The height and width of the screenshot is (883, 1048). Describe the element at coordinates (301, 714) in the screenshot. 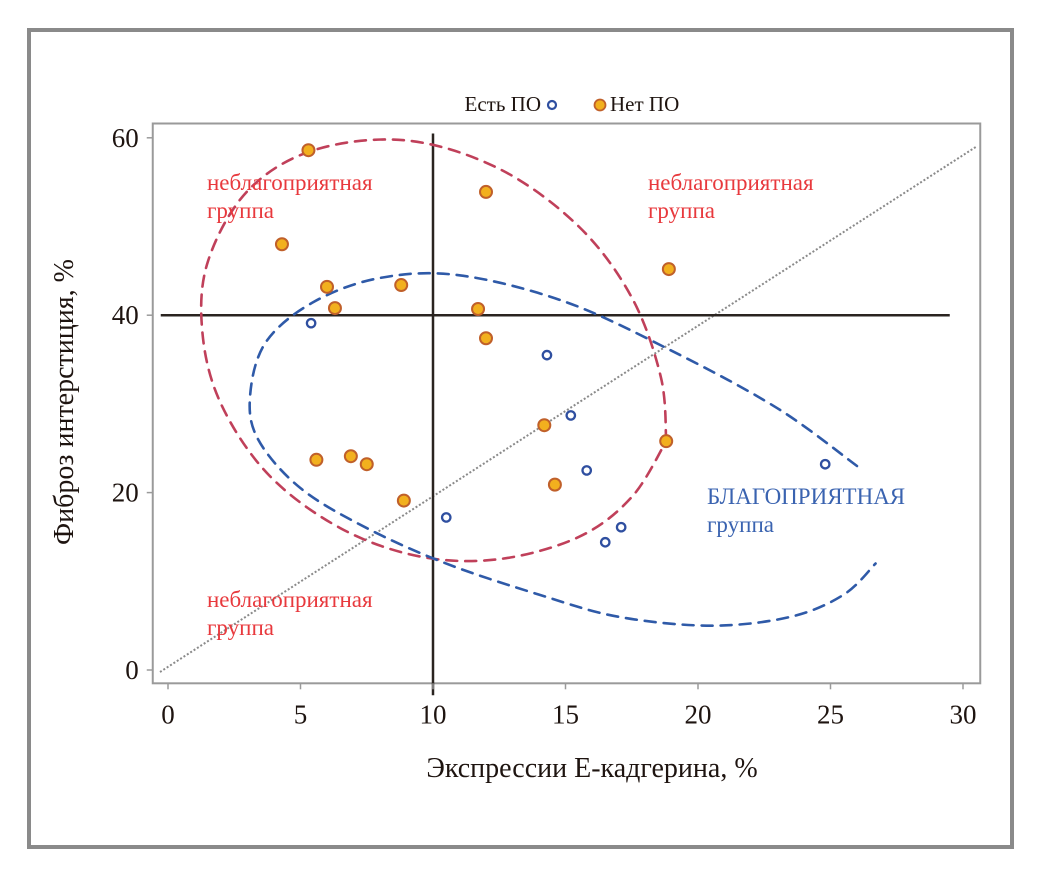

I see `x-tick-label: 5` at that location.